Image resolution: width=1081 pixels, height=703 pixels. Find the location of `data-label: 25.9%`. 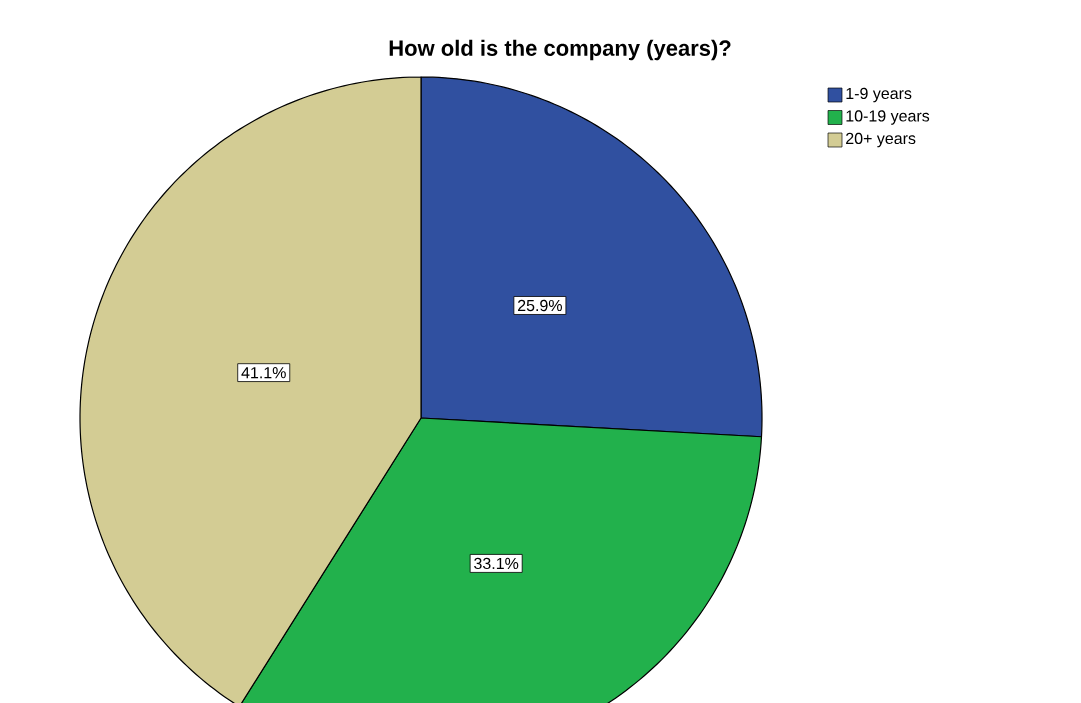

data-label: 25.9% is located at coordinates (539, 305).